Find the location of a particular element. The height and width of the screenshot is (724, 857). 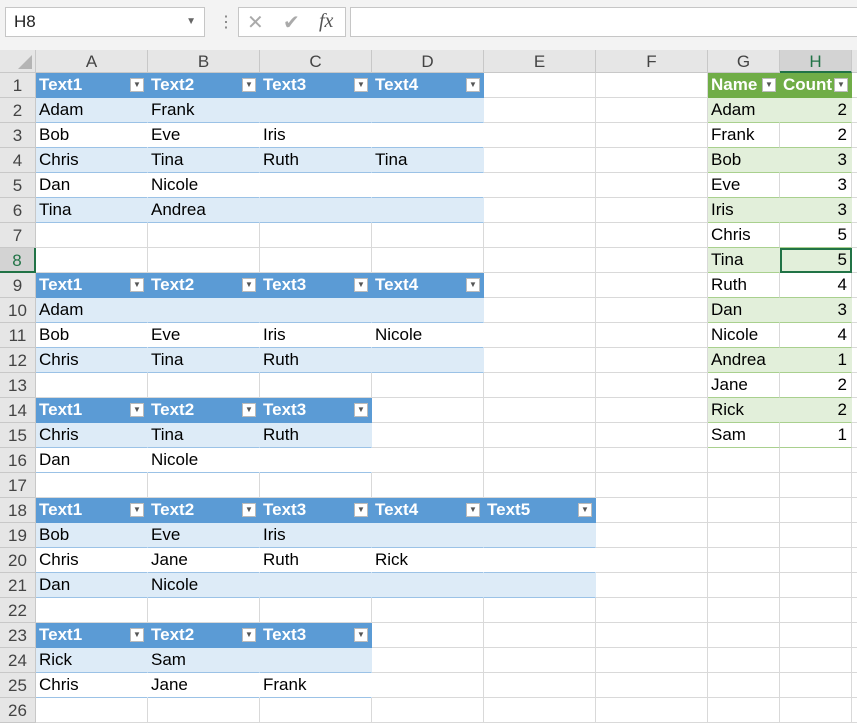

column-header-G: G is located at coordinates (744, 61).